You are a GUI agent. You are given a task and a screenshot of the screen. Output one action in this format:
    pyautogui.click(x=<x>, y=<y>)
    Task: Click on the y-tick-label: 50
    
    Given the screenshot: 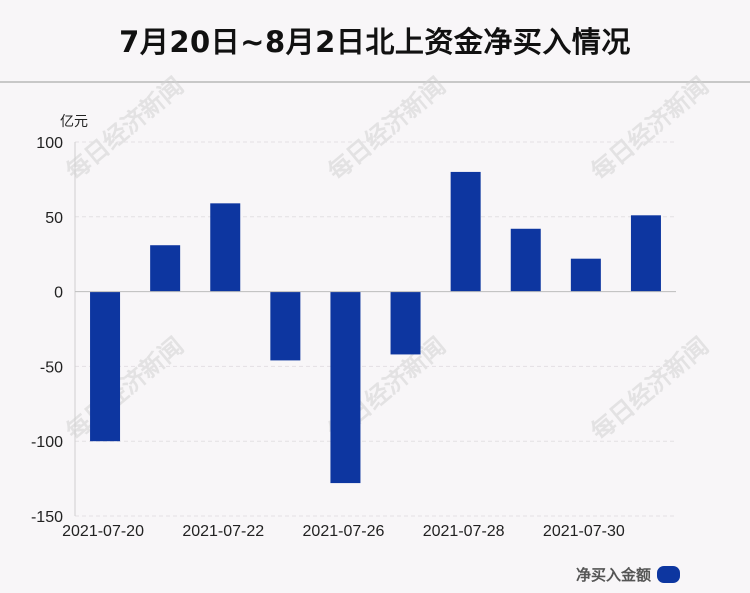 What is the action you would take?
    pyautogui.click(x=54, y=218)
    